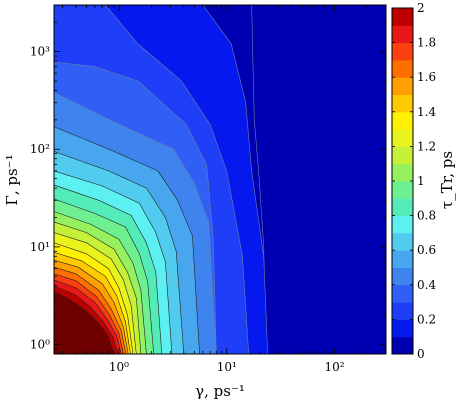 The height and width of the screenshot is (402, 463). What do you see at coordinates (12, 179) in the screenshot?
I see `y-axis-label: Γ, ps⁻¹` at bounding box center [12, 179].